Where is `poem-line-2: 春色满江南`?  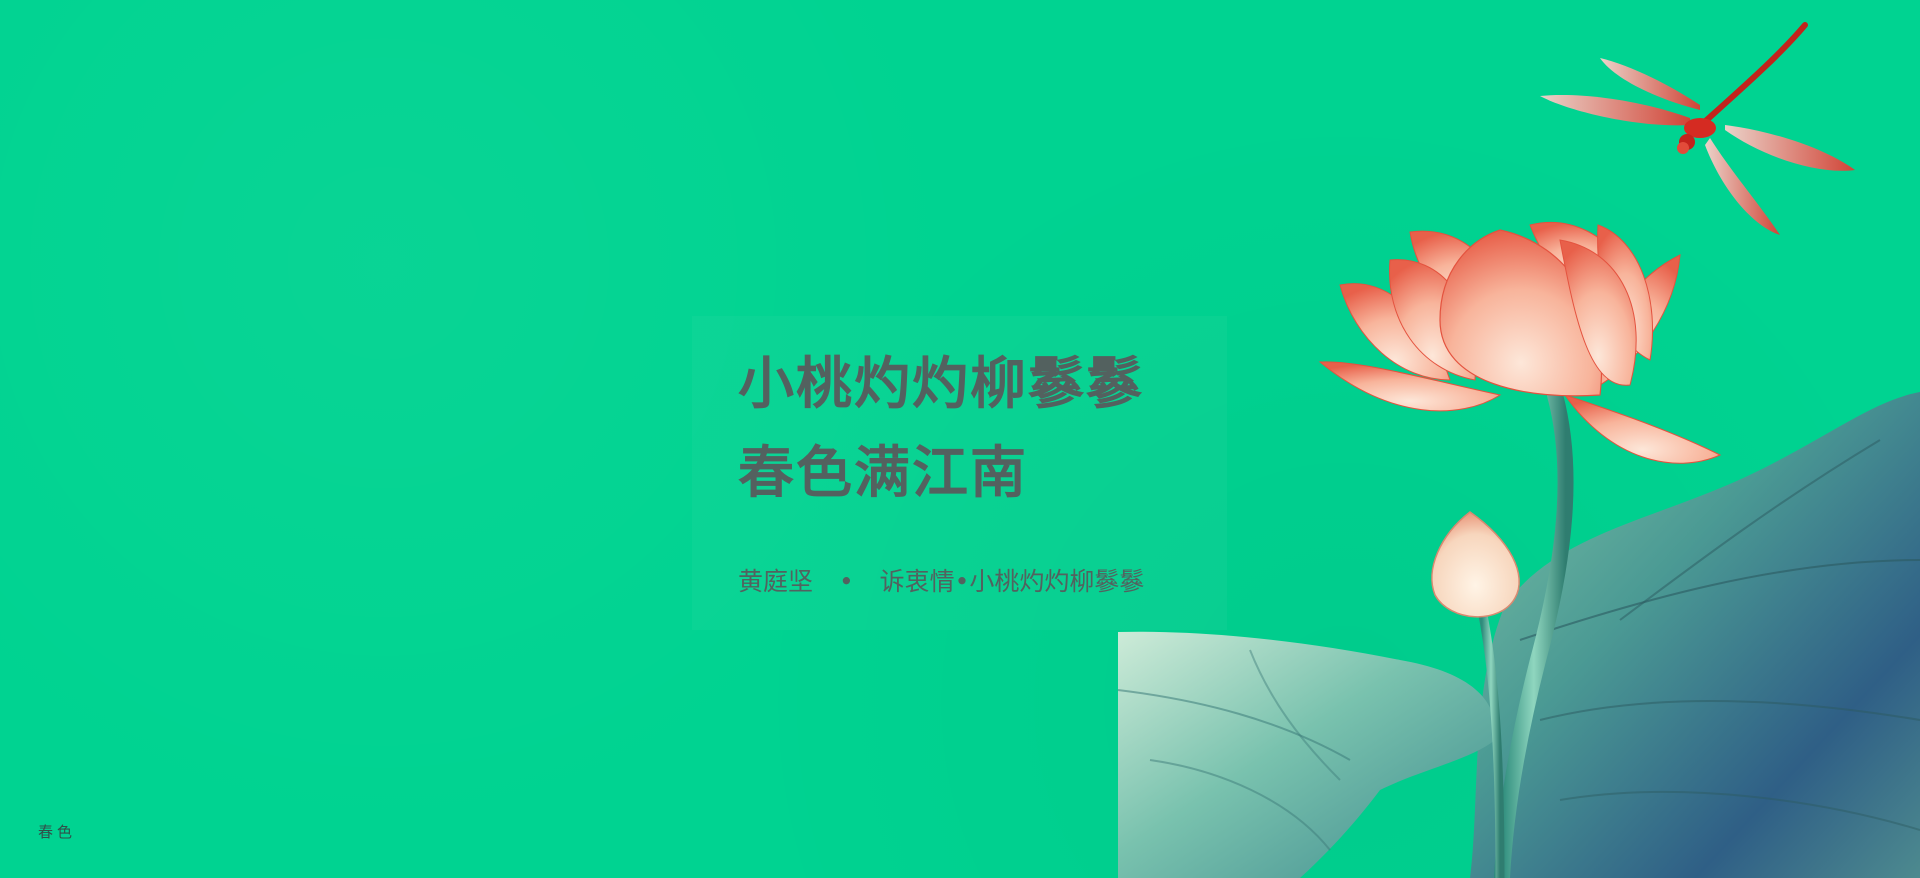 poem-line-2: 春色满江南 is located at coordinates (883, 473).